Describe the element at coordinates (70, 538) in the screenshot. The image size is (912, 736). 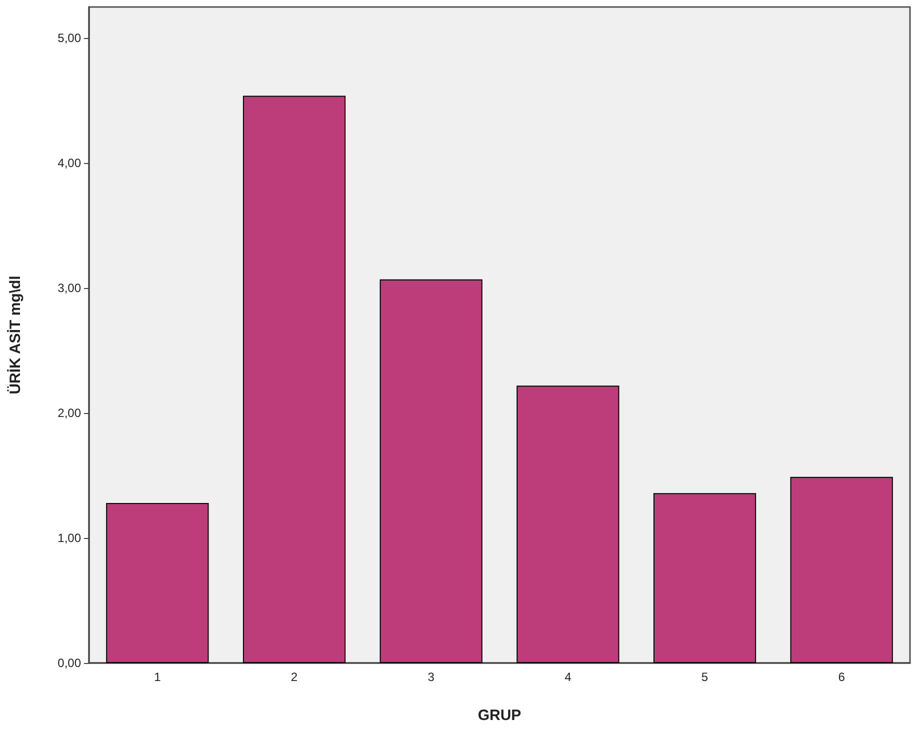
I see `y-tick-label: 1,00` at that location.